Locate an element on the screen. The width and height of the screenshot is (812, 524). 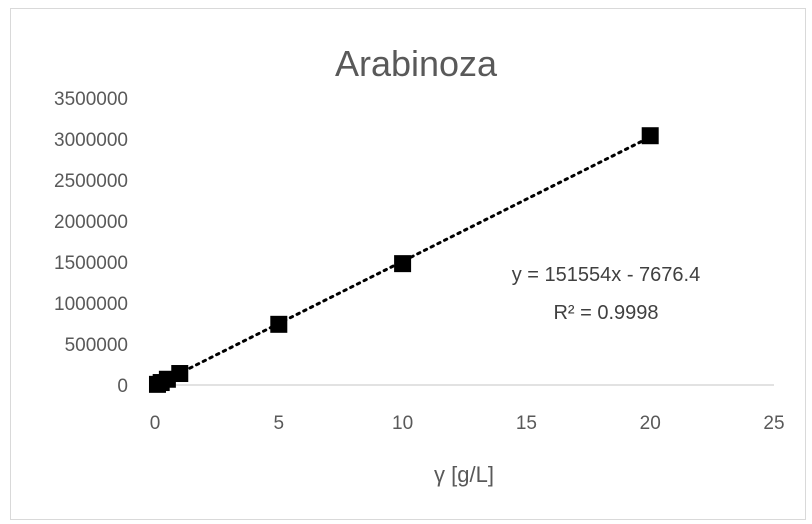
x-tick-label: 20 is located at coordinates (650, 423).